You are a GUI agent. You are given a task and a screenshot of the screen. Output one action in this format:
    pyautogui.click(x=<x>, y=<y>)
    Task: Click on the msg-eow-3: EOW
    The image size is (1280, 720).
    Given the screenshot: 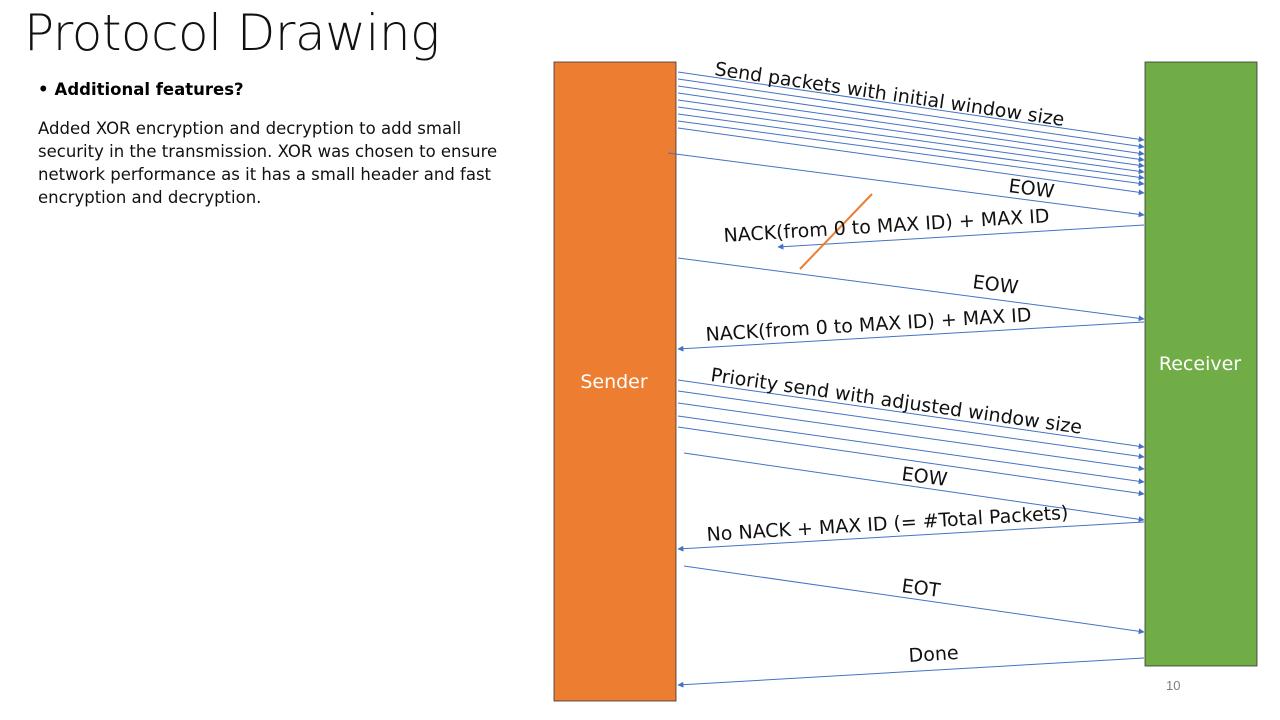 What is the action you would take?
    pyautogui.click(x=924, y=477)
    